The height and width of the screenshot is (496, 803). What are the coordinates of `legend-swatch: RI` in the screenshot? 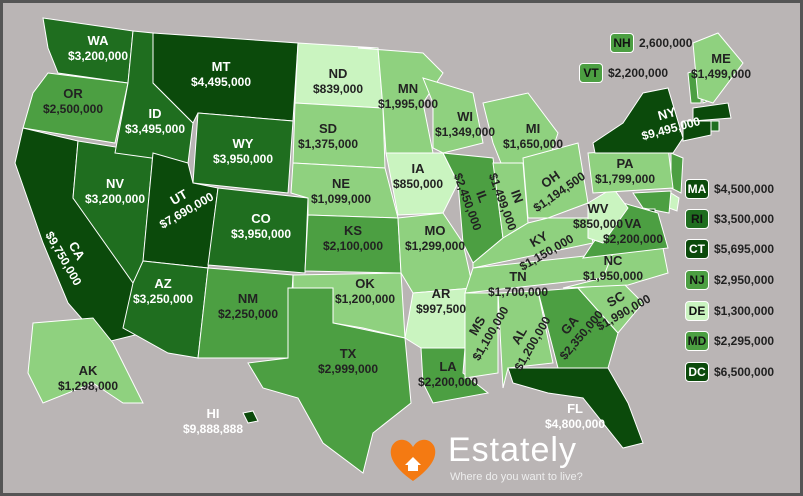 It's located at (697, 219).